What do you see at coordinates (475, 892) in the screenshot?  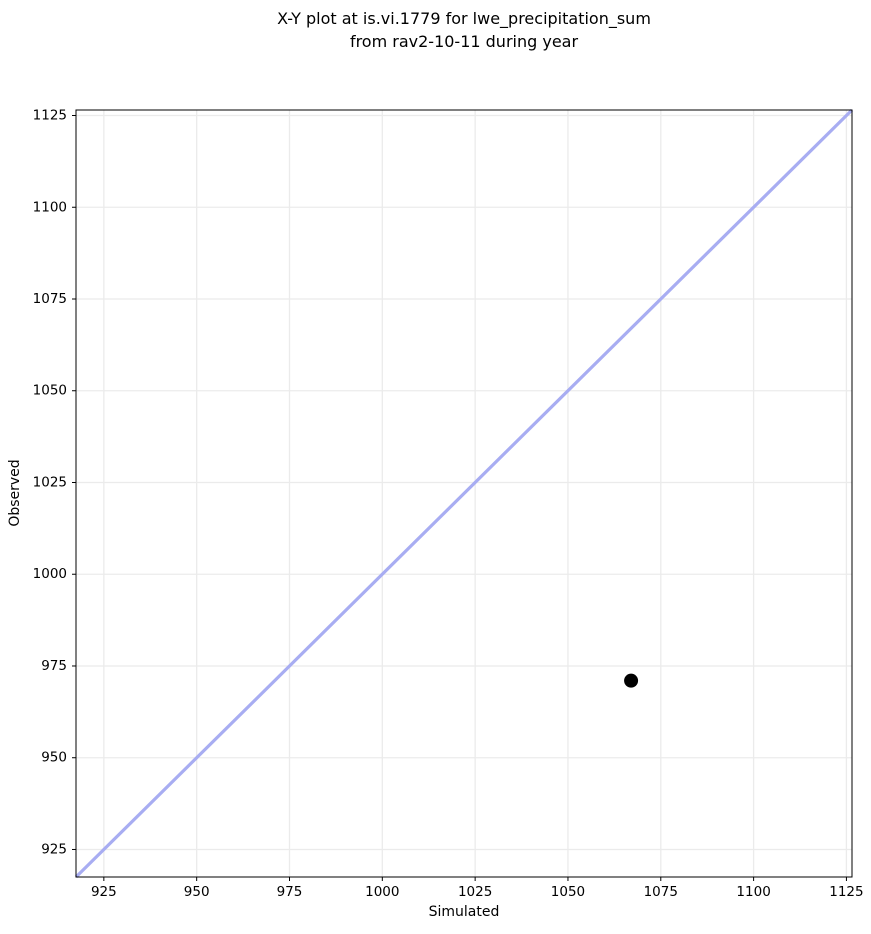 I see `x-tick-label: 1025` at bounding box center [475, 892].